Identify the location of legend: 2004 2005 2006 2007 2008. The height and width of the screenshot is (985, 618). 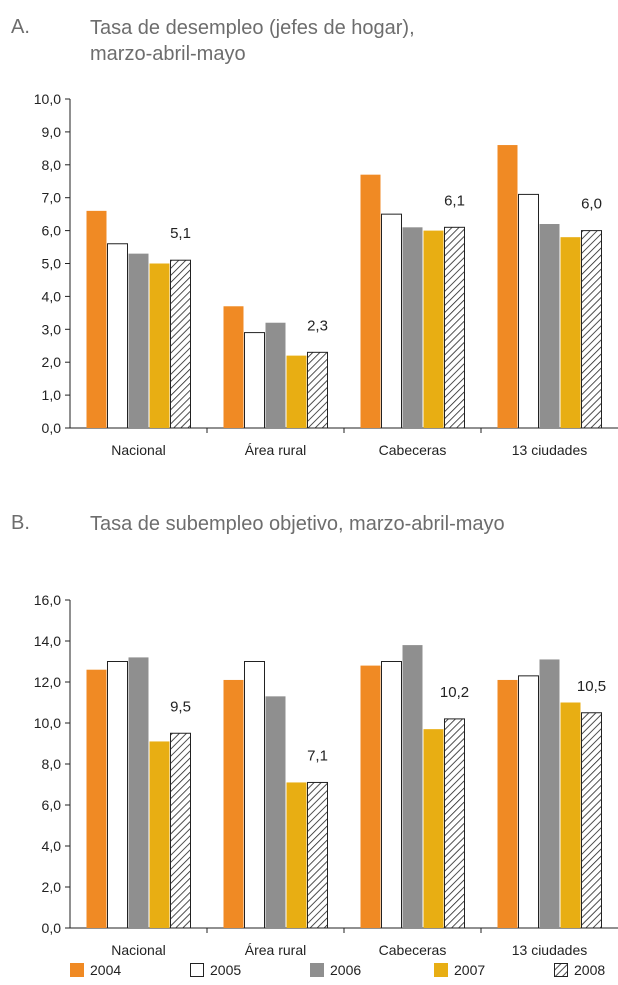
(309, 973).